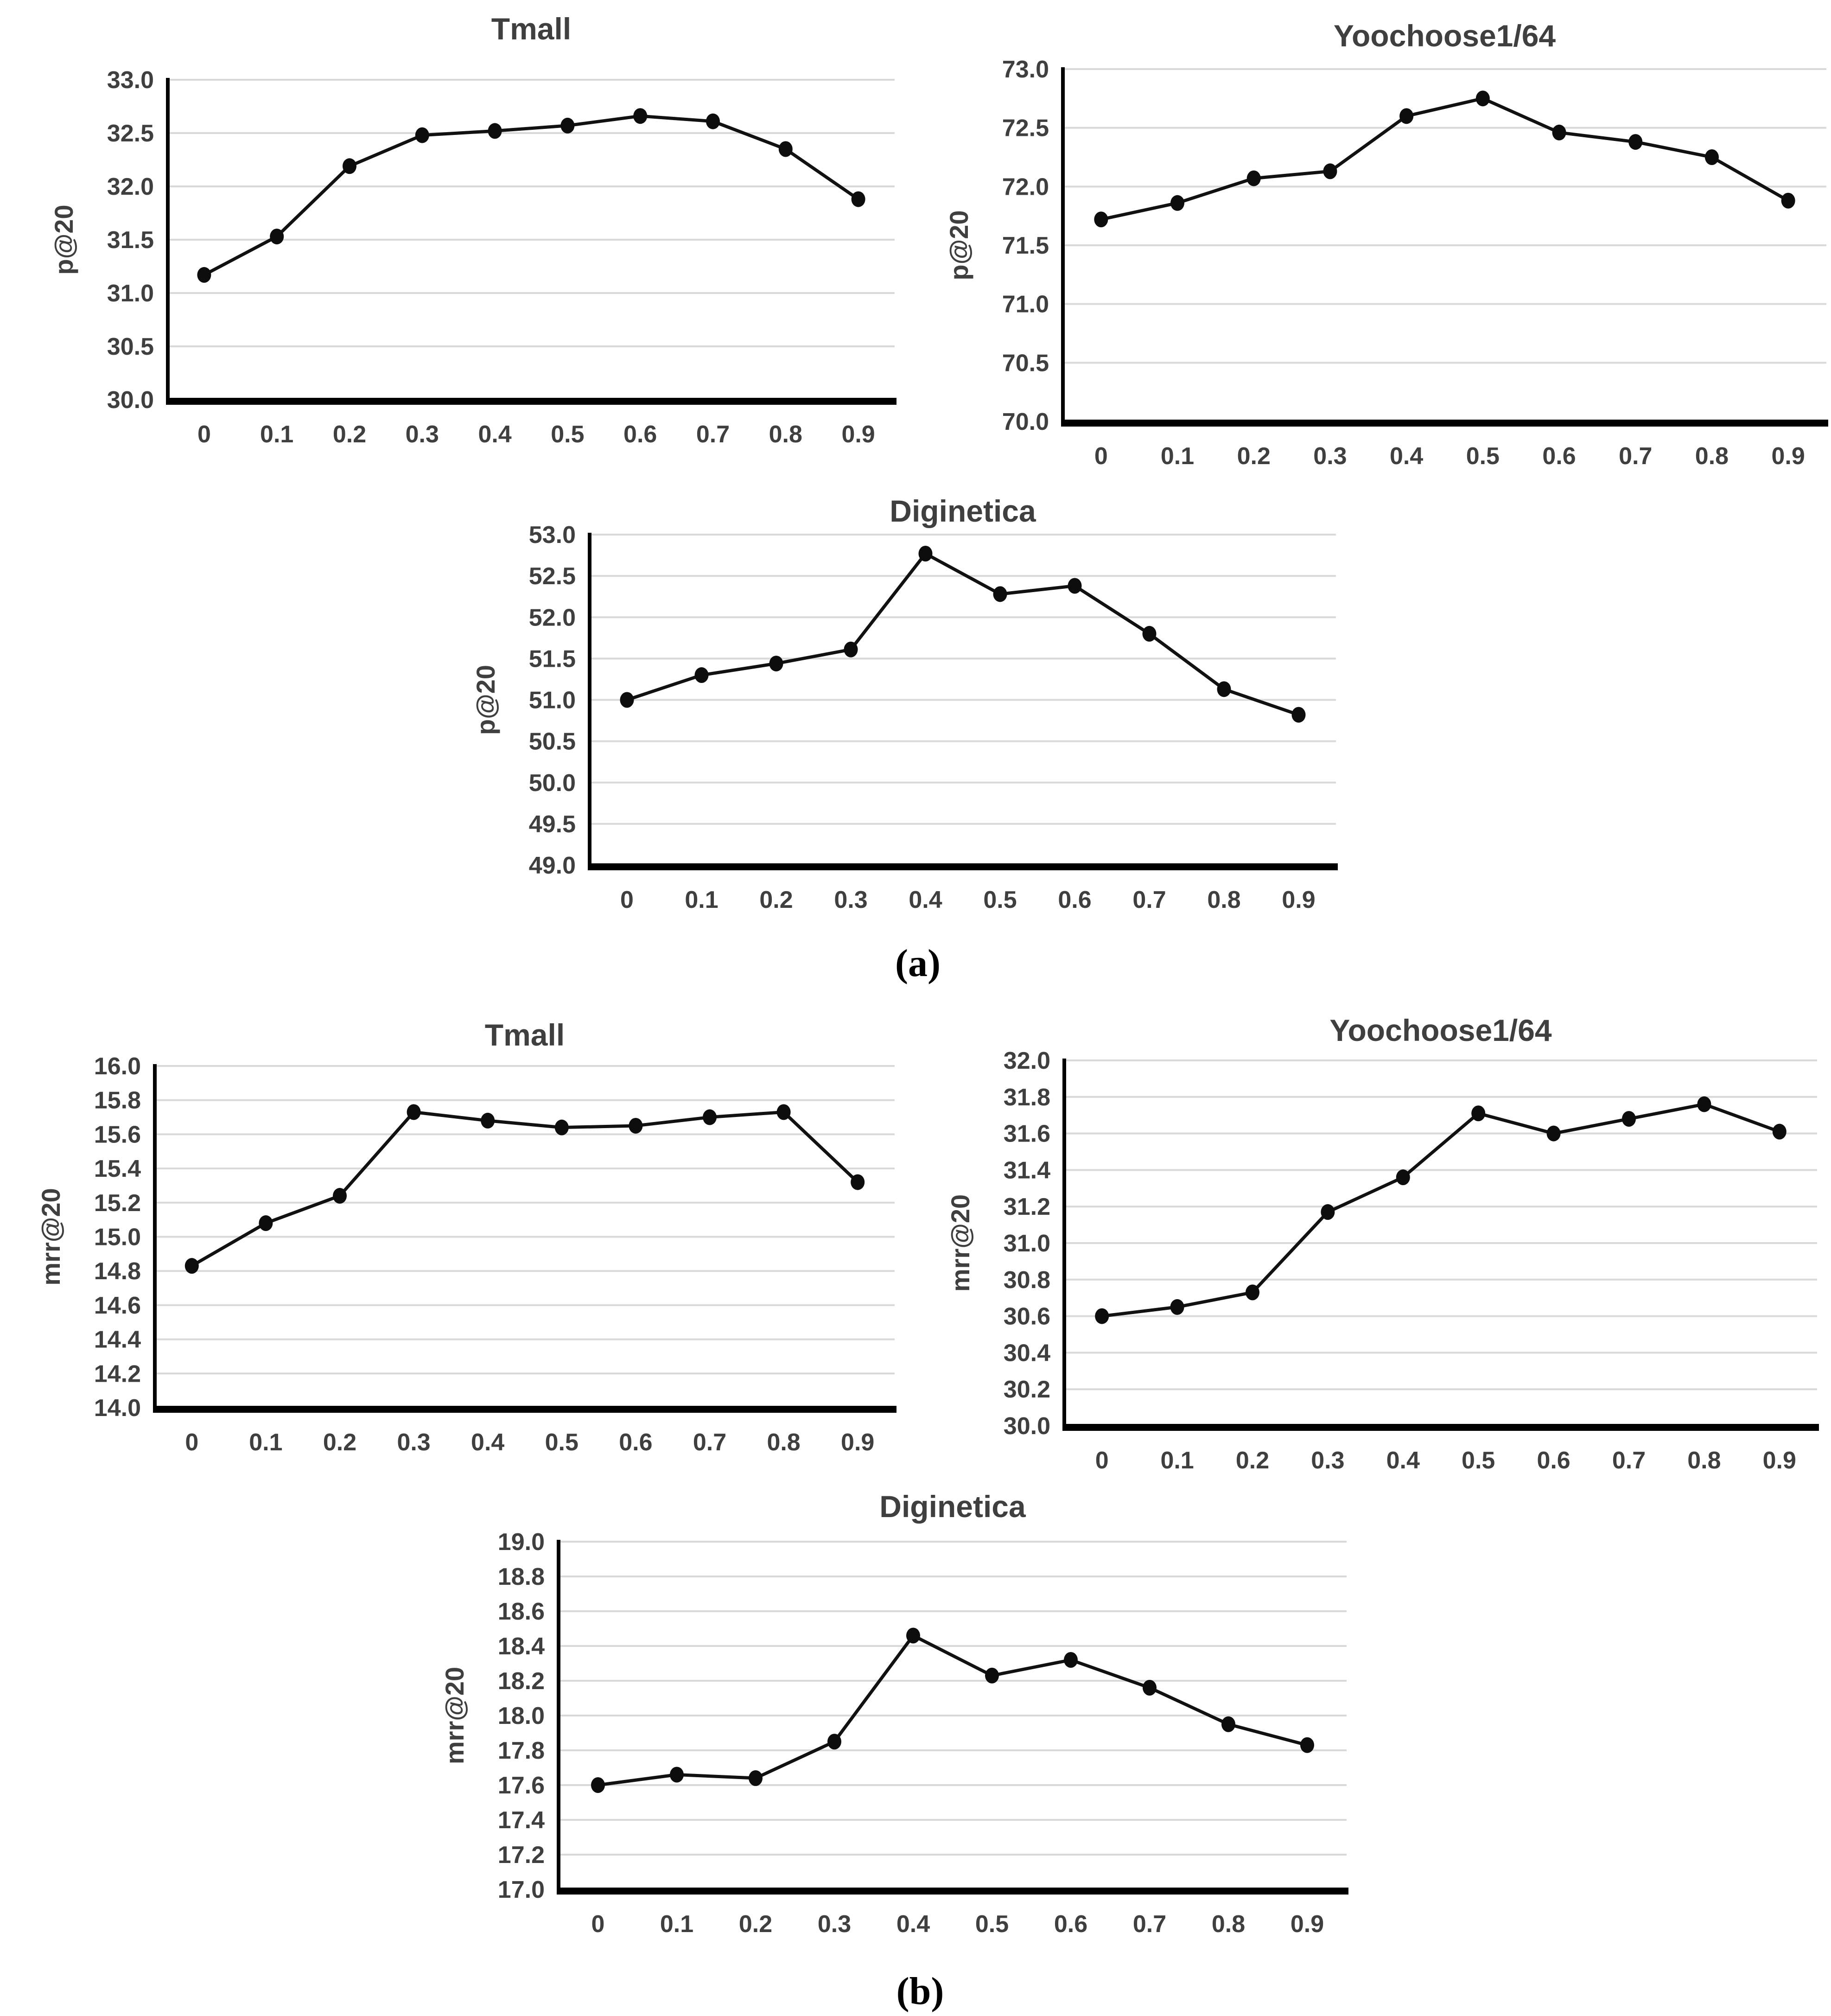  I want to click on y-tick-label: 30.6, so click(1027, 1316).